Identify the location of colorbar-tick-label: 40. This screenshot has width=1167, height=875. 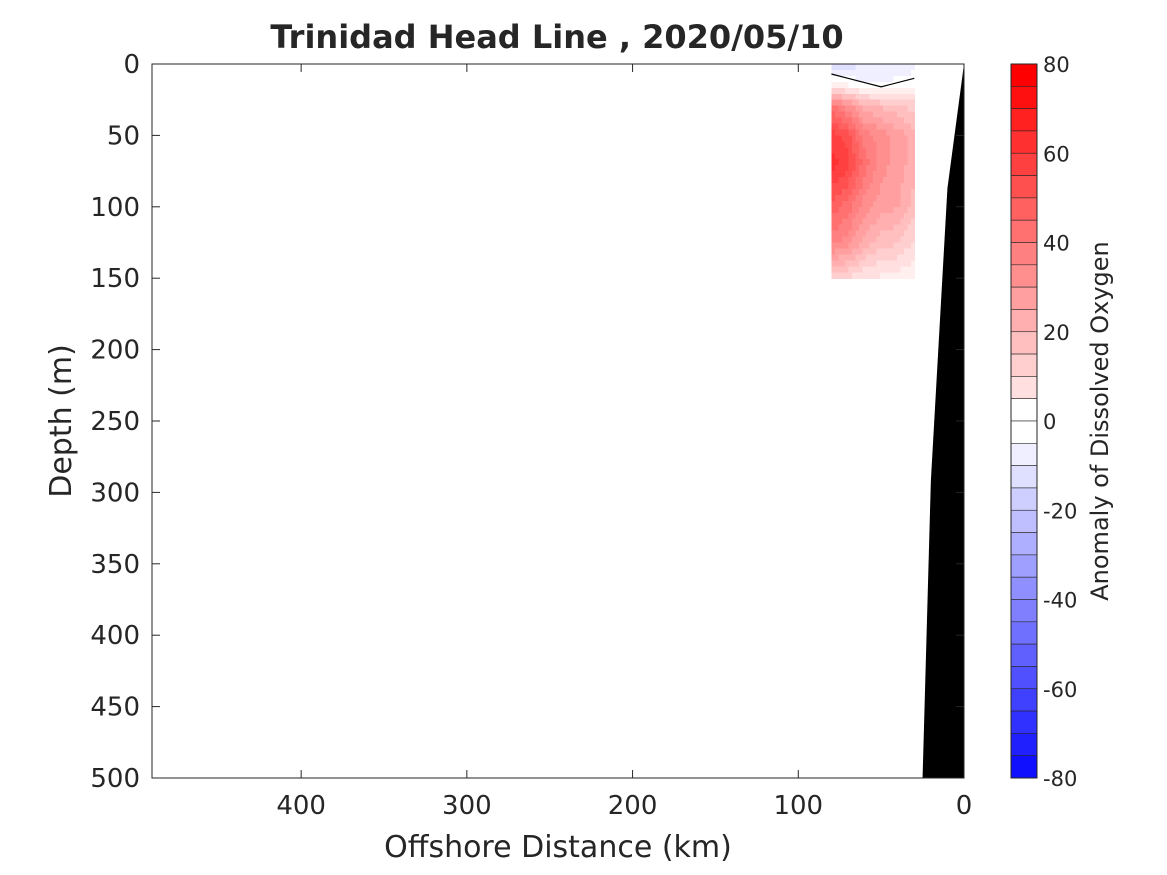
(1056, 244).